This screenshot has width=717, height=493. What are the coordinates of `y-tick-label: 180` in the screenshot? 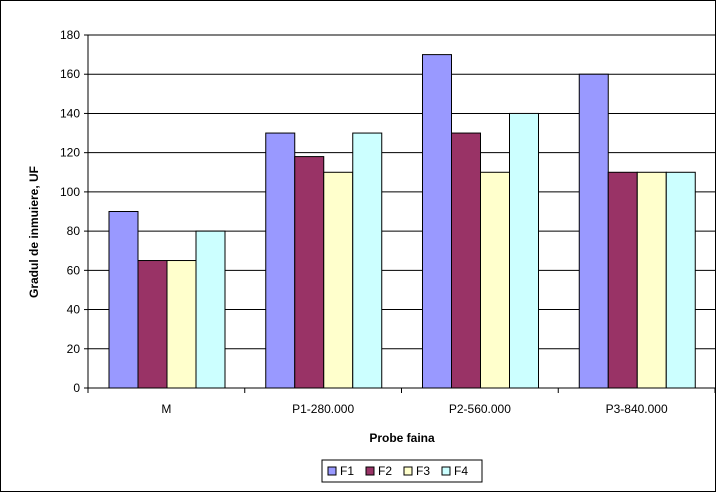 It's located at (70, 35).